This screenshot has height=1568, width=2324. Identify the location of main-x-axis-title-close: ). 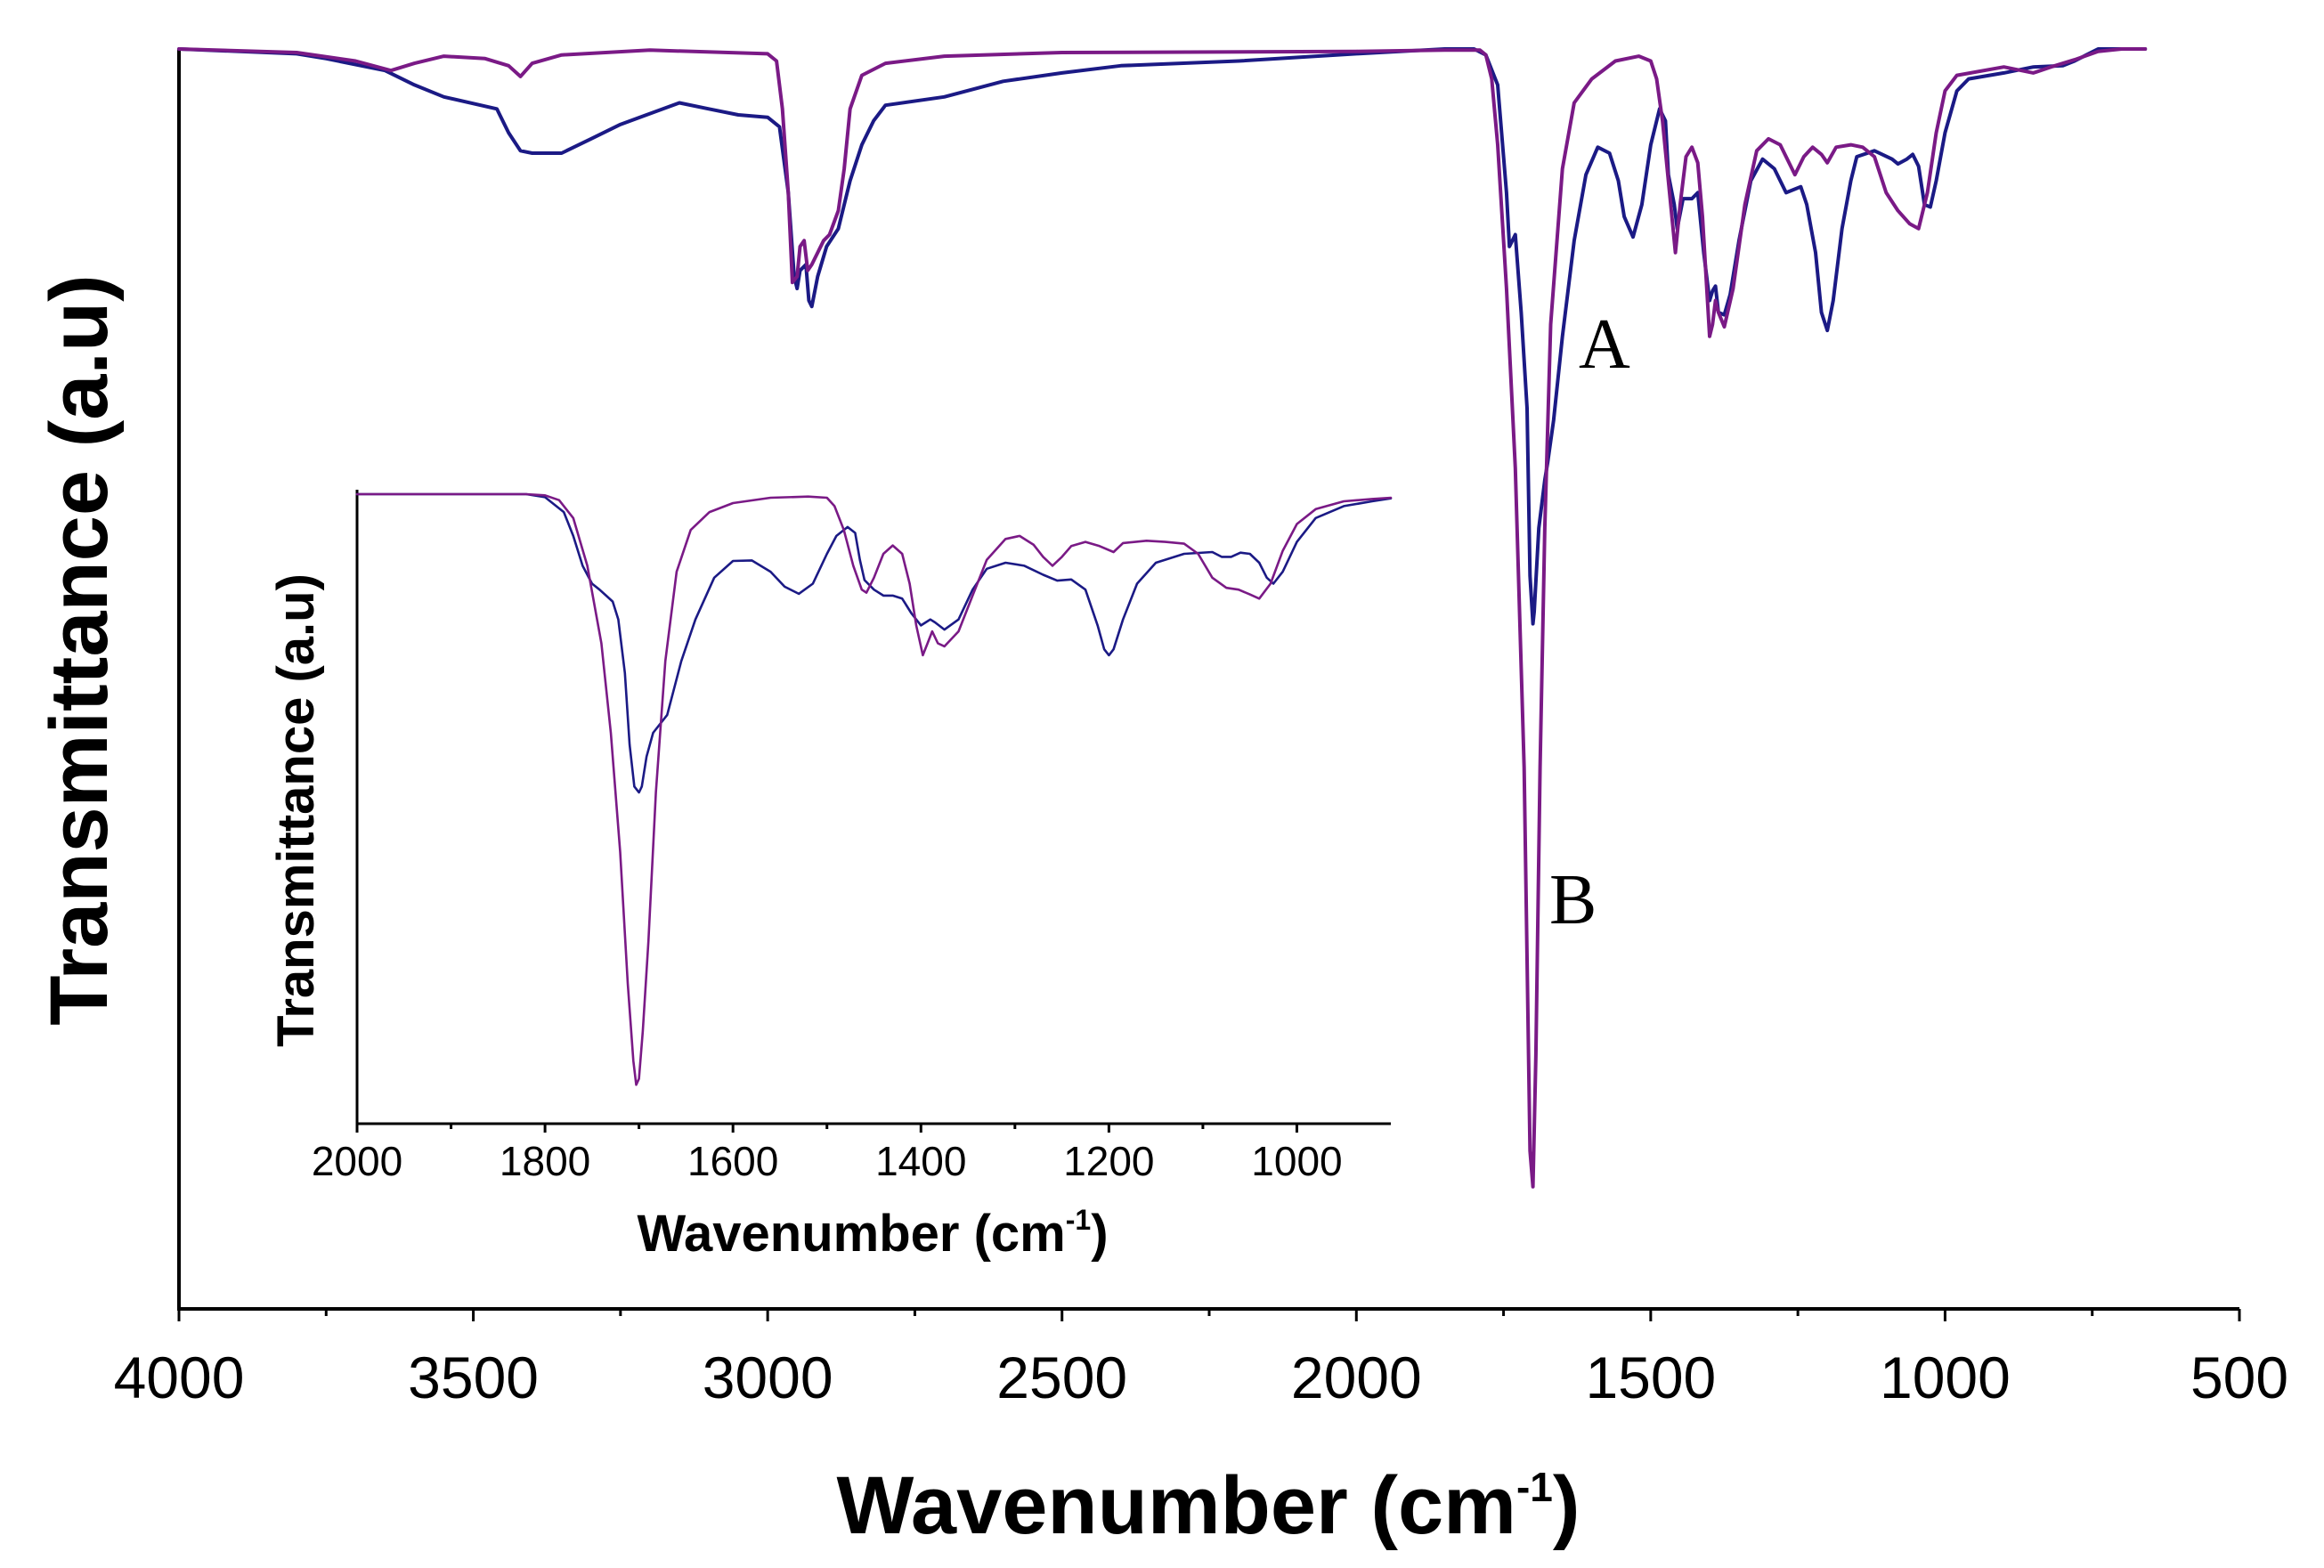
(1567, 1505).